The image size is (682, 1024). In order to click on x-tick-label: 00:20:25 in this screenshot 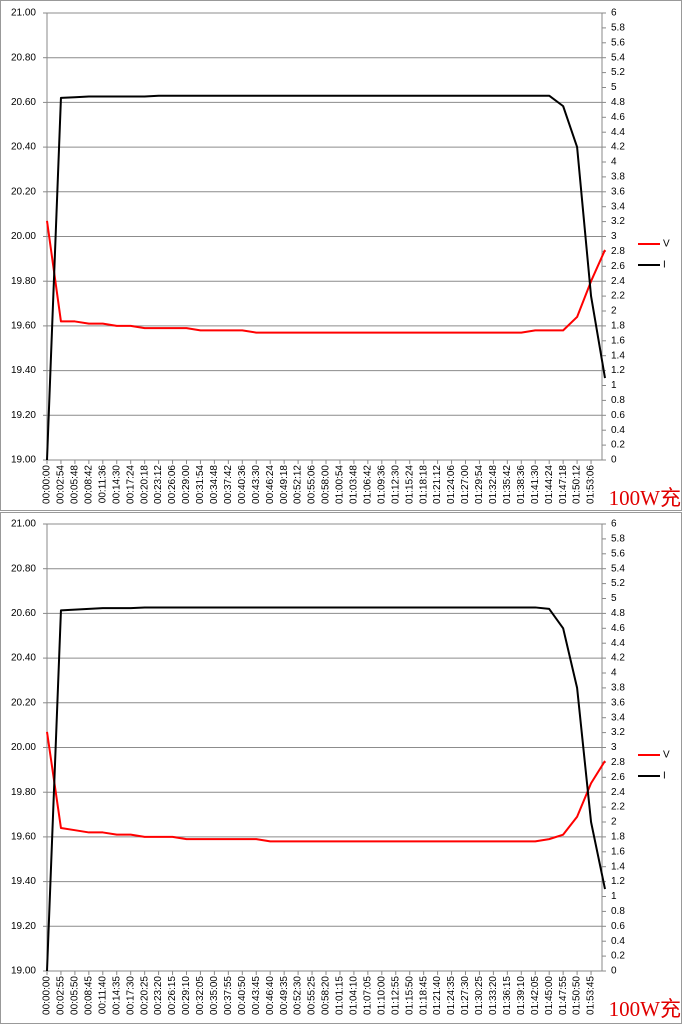, I will do `click(144, 995)`.